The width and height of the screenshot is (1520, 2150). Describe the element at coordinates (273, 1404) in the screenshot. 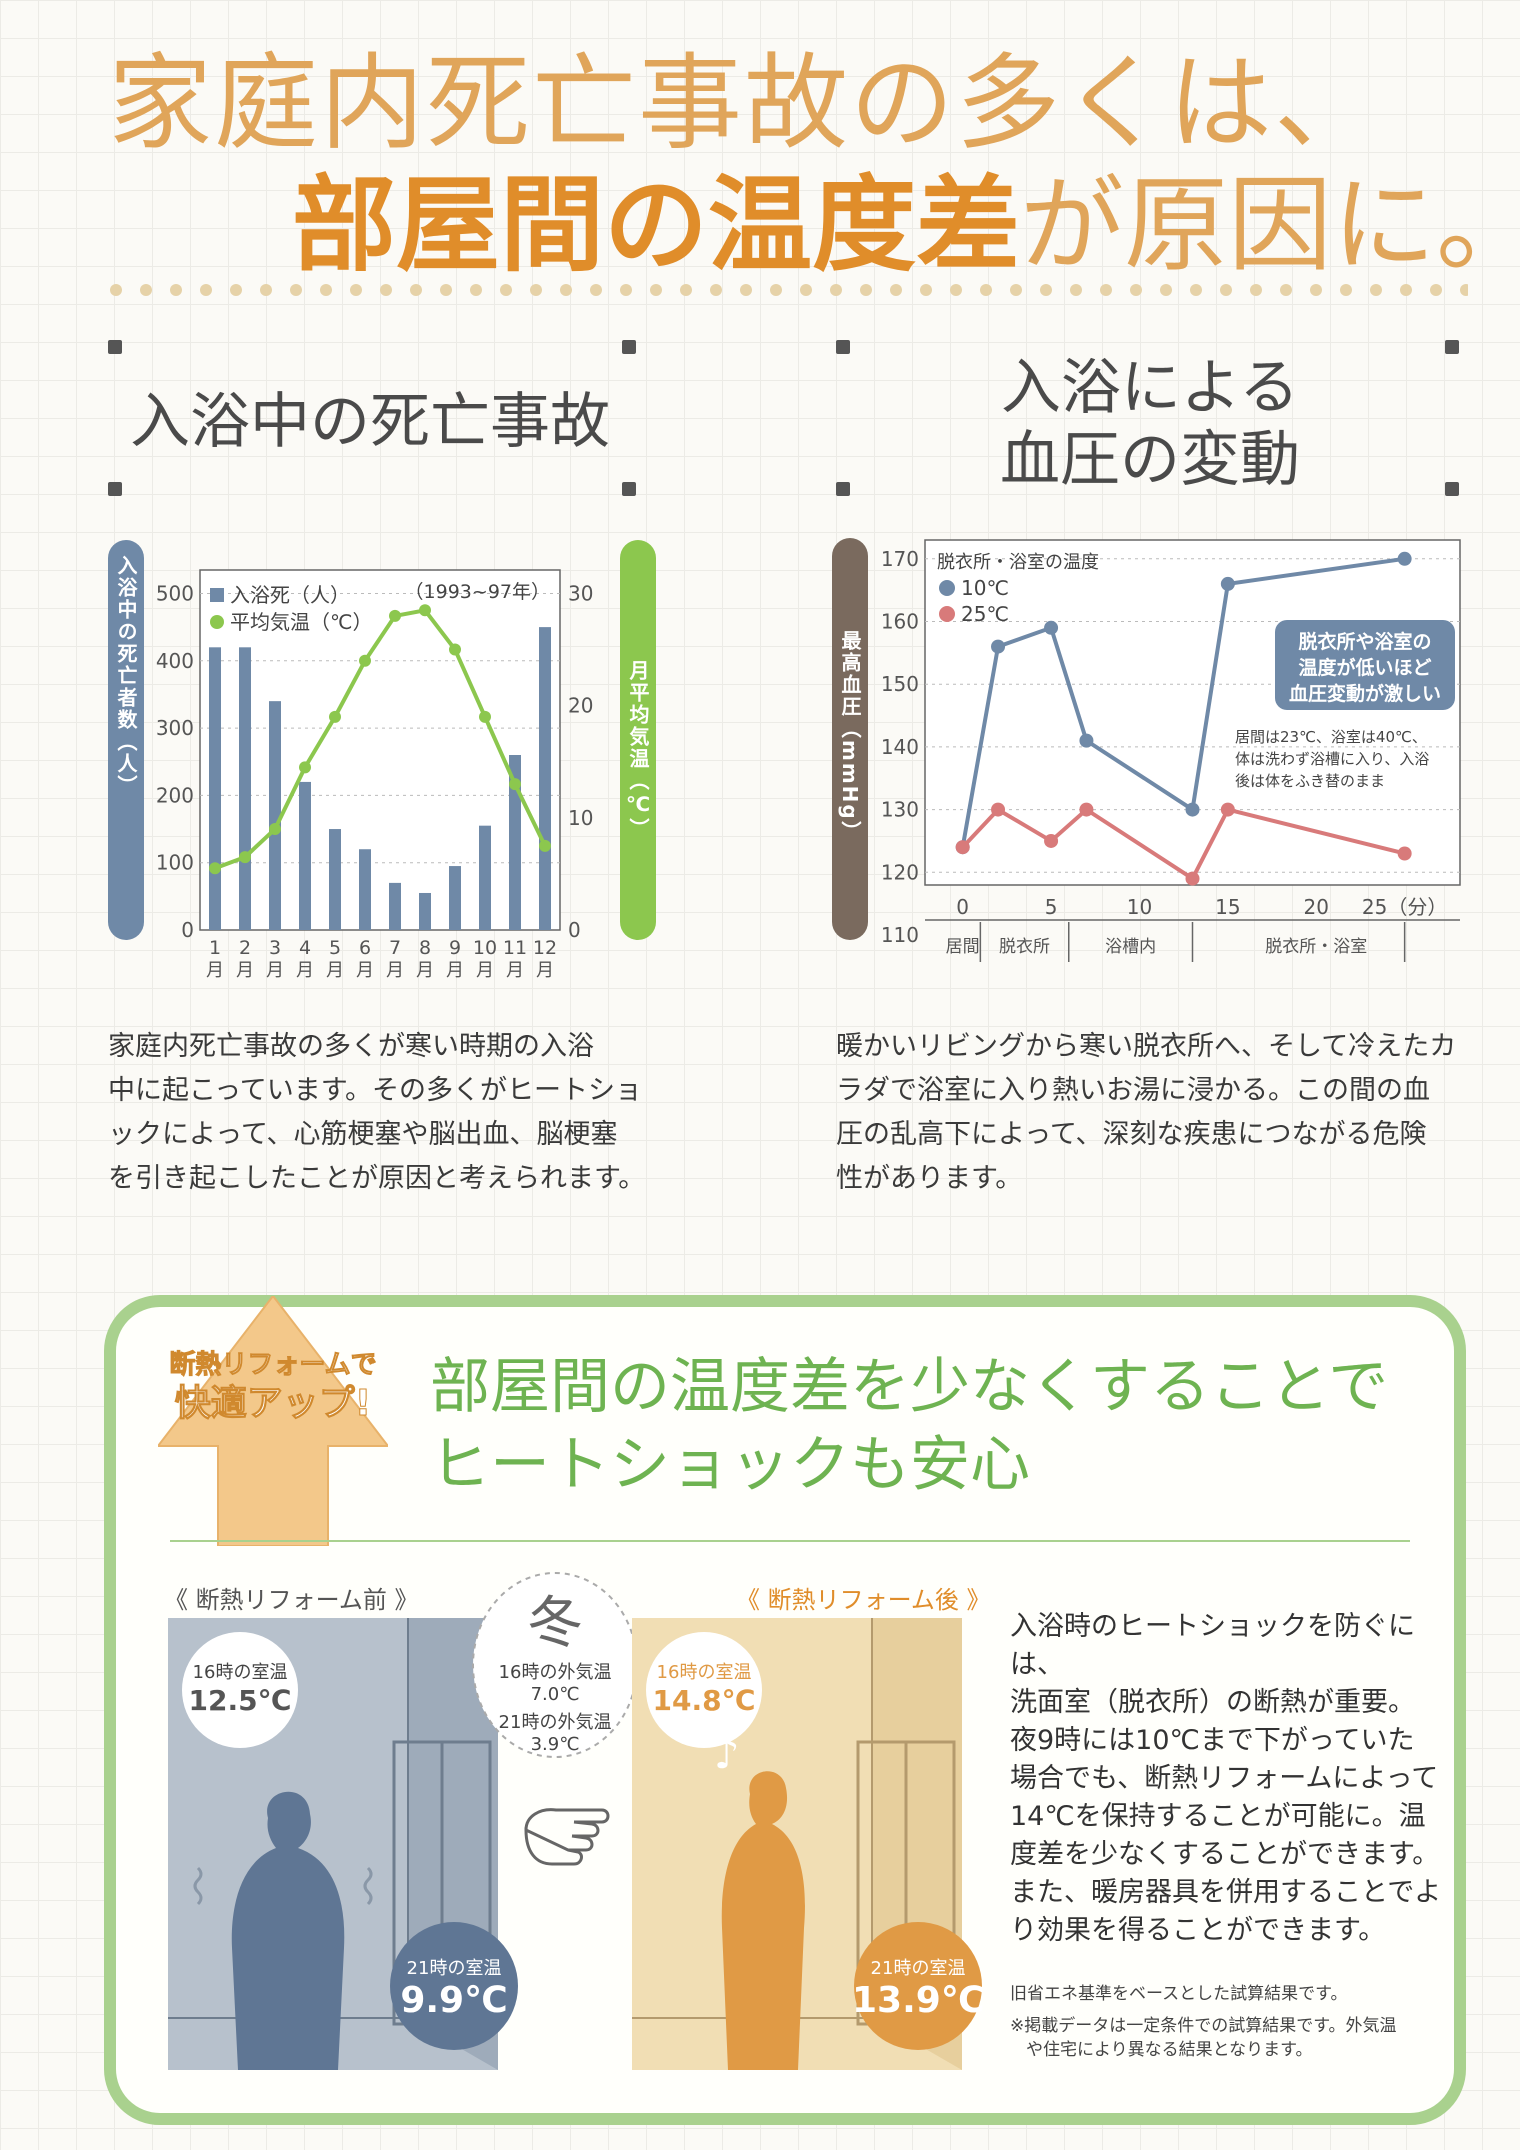

I see `badge-line2: 快適アップ!` at that location.